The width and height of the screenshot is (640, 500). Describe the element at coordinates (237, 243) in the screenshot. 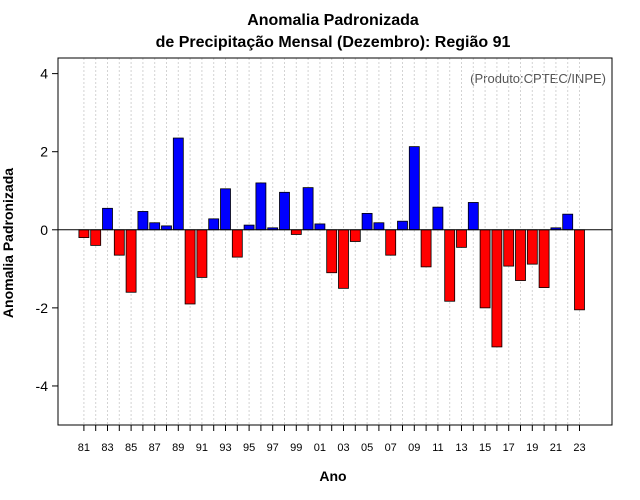

I see `bar-1994` at that location.